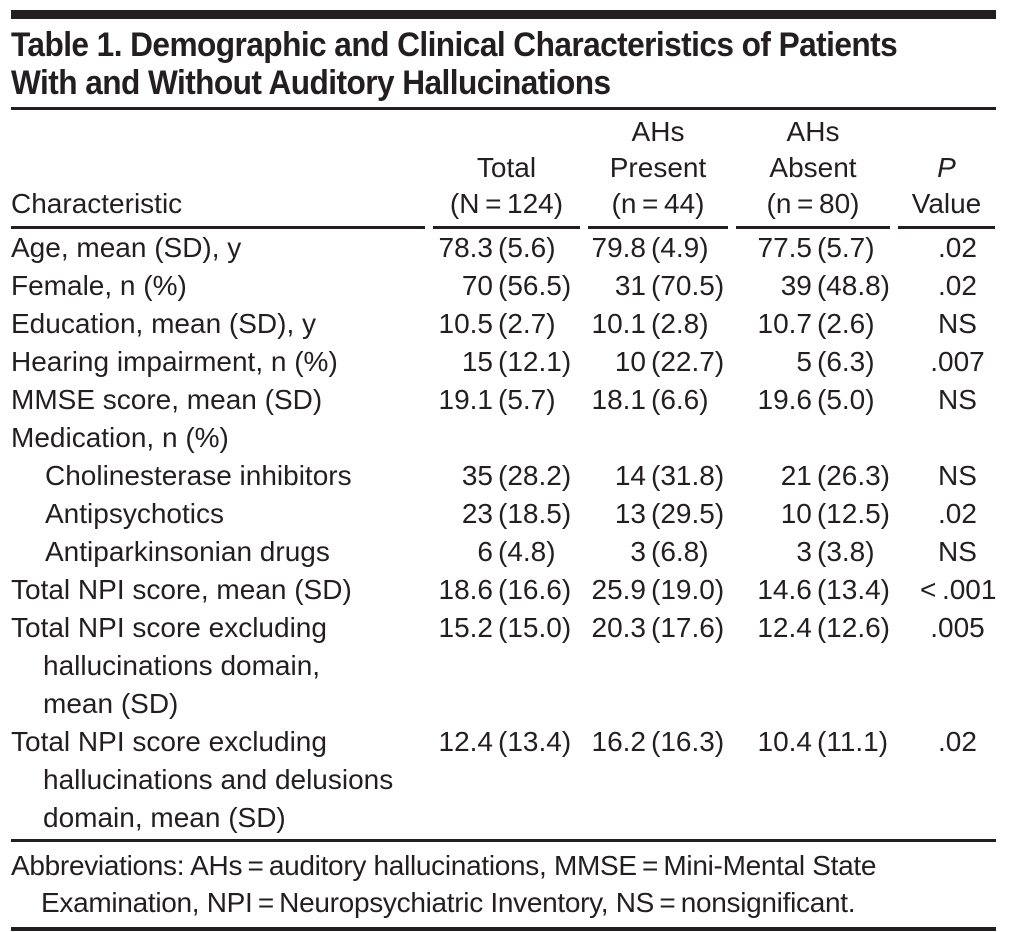  Describe the element at coordinates (134, 513) in the screenshot. I see `row-label: Antipsychotics` at that location.